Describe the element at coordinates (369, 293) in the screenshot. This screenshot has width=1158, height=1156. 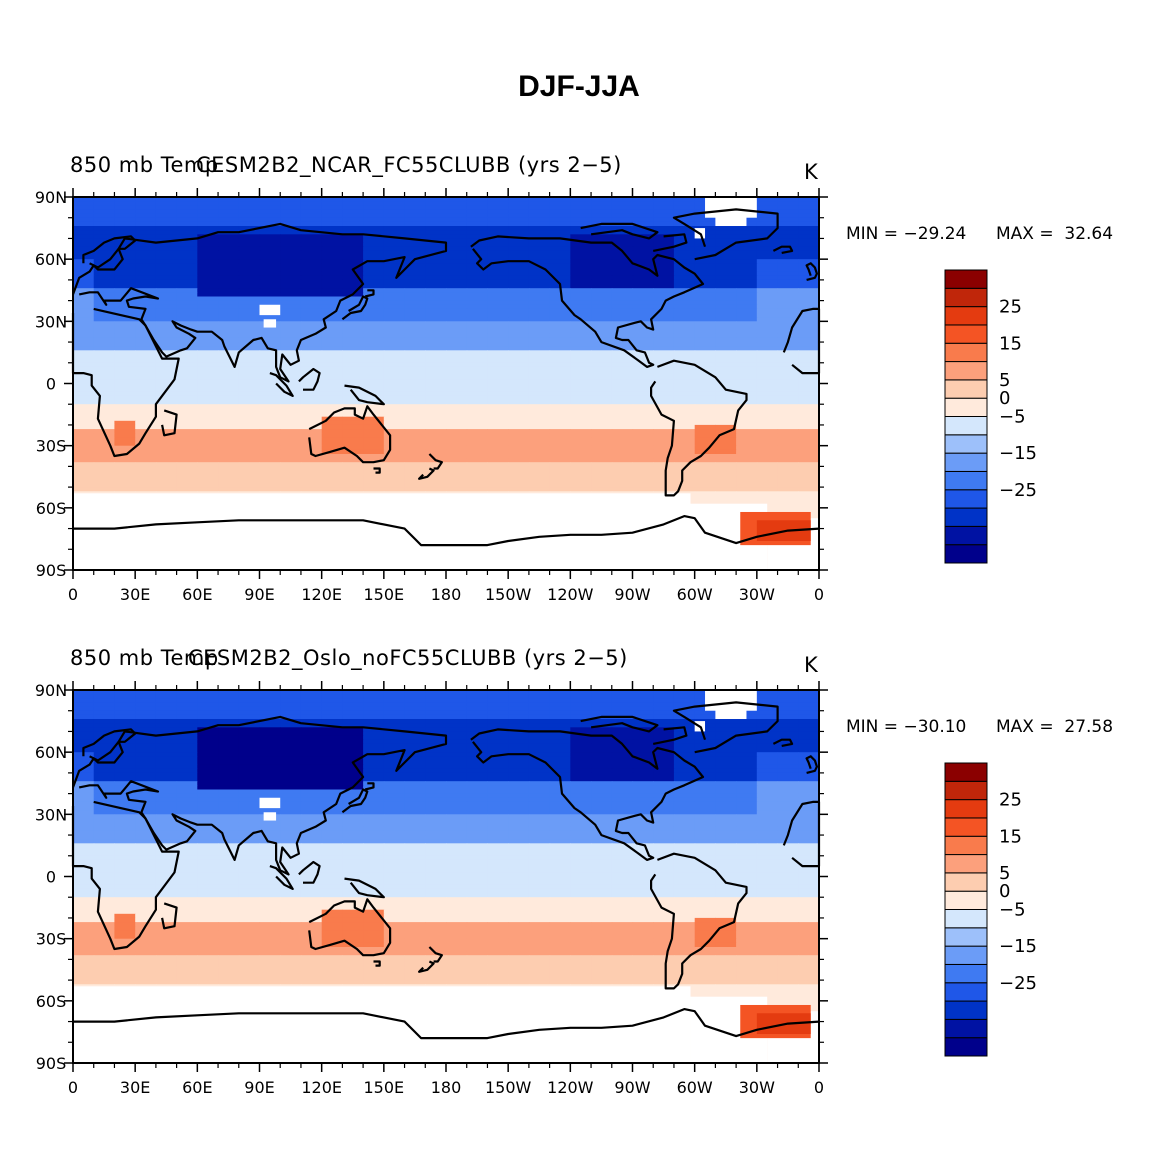
I see `coastline` at that location.